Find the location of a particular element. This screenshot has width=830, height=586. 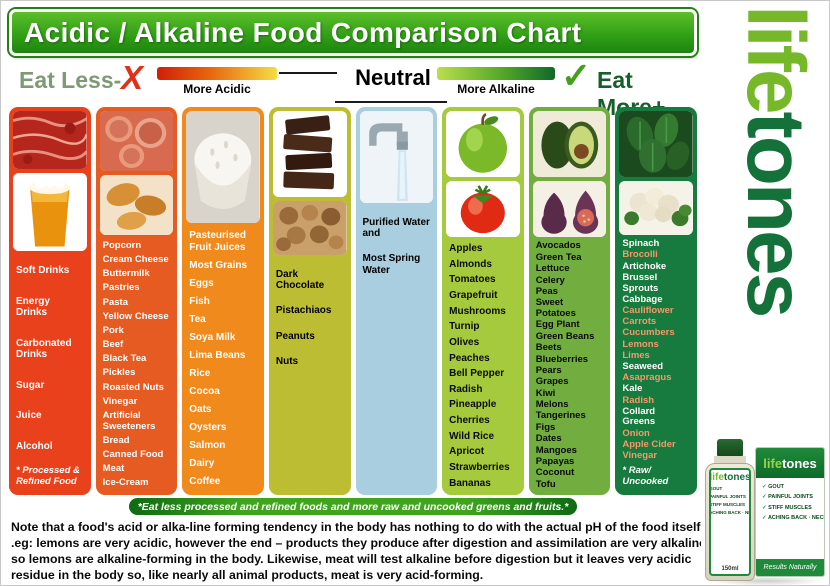

food-item: Tofu is located at coordinates (545, 484).